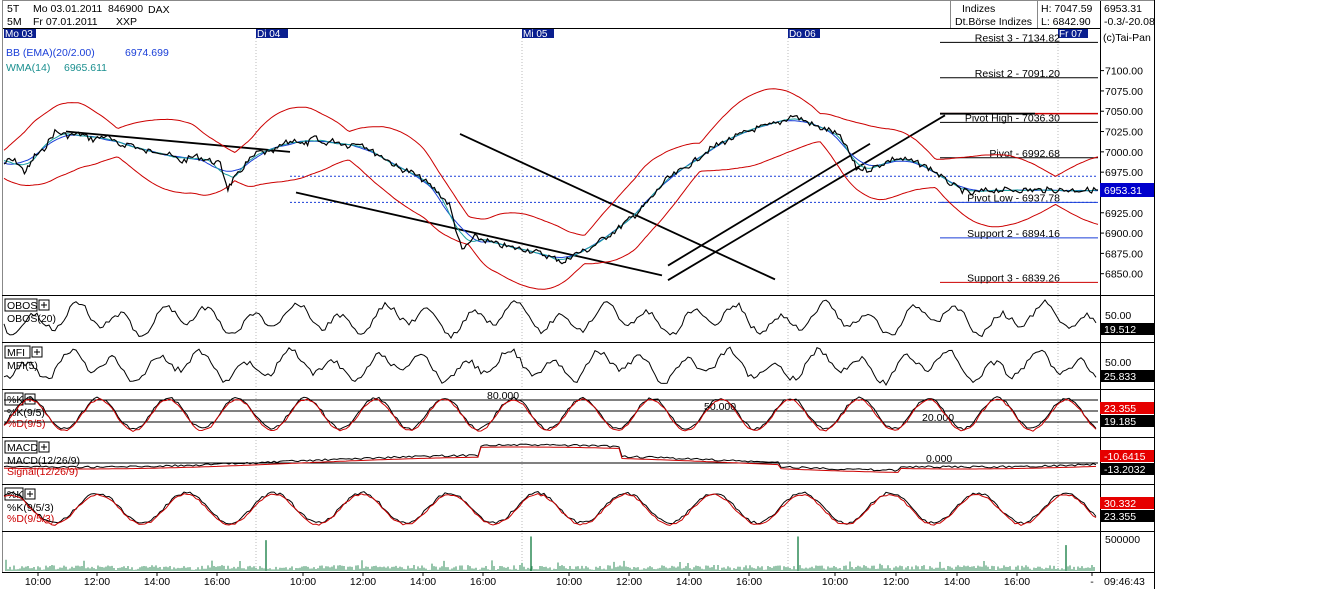  What do you see at coordinates (50, 53) in the screenshot?
I see `bb-label: BB (EMA)(20/2.00)` at bounding box center [50, 53].